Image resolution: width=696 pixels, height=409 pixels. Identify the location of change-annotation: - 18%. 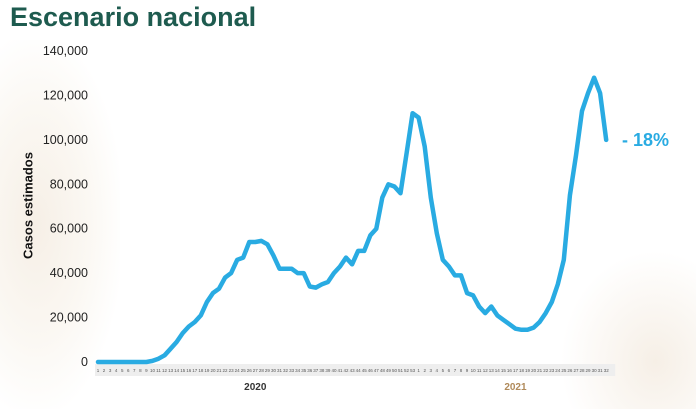
(646, 140).